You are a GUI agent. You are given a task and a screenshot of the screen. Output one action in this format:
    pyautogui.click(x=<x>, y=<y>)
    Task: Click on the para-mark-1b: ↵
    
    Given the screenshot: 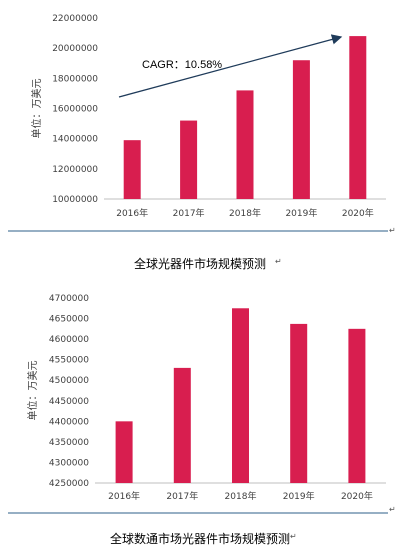 What is the action you would take?
    pyautogui.click(x=278, y=261)
    